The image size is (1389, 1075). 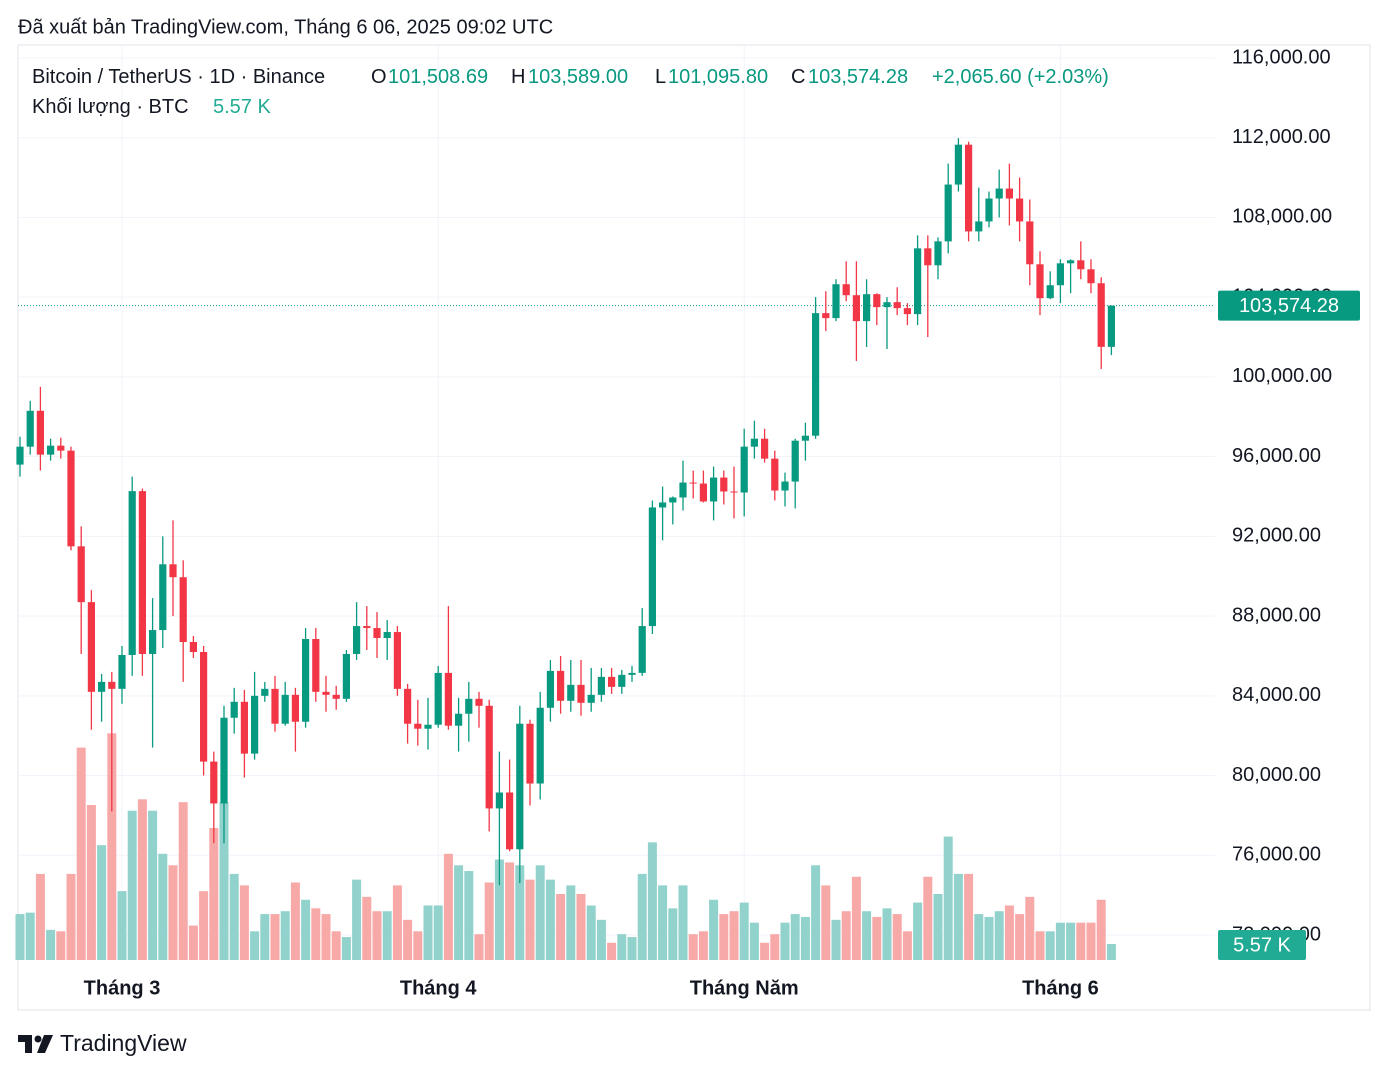 I want to click on volume-badge-label: 5.57 K, so click(x=1262, y=945).